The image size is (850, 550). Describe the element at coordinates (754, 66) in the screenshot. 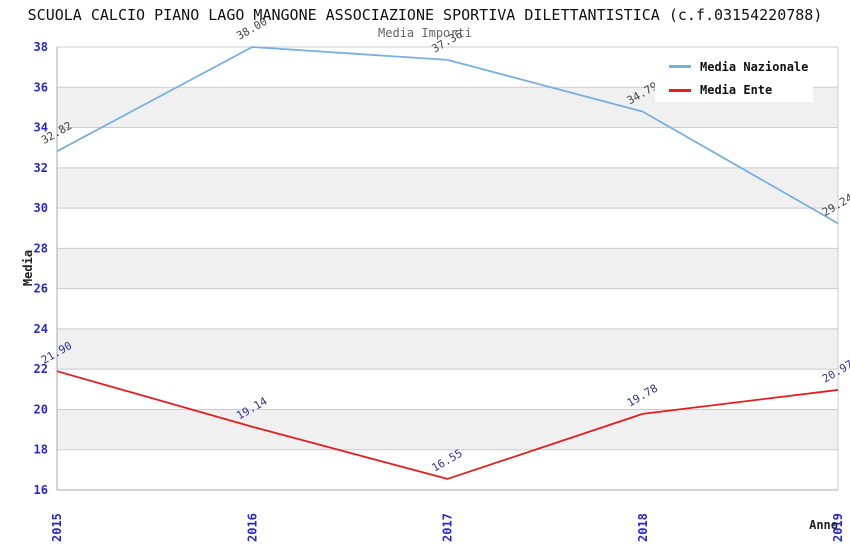

I see `legend-label-nazionale: Media Nazionale` at that location.